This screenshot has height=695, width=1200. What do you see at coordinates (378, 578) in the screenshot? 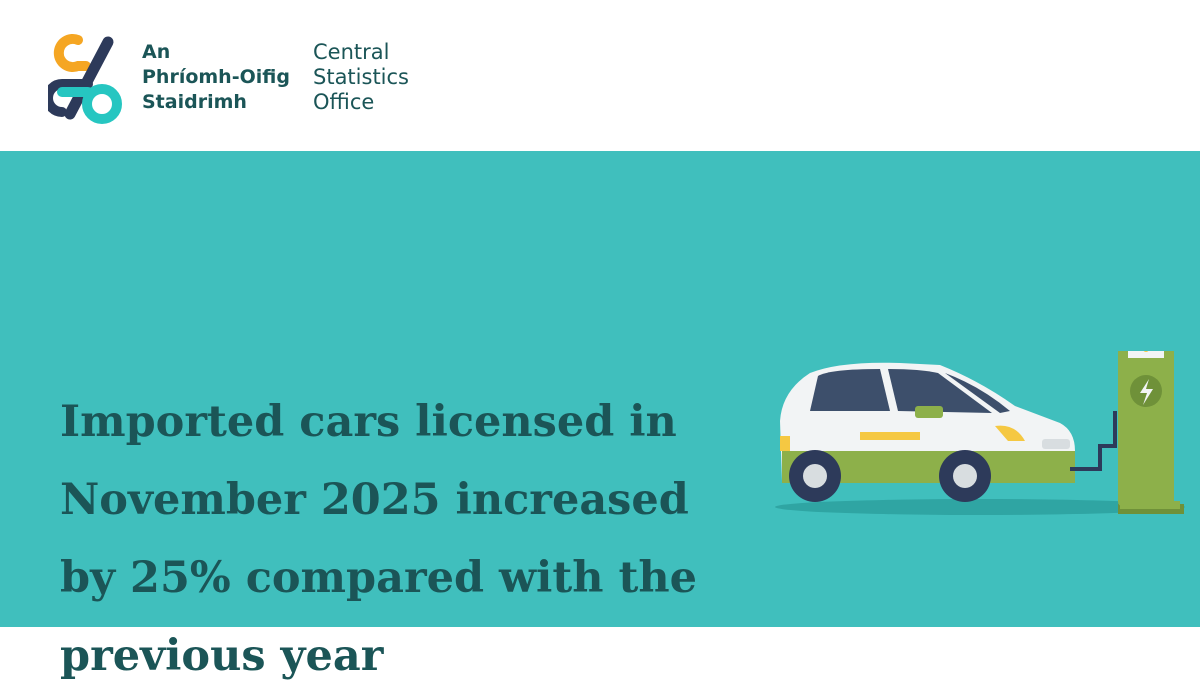
I see `headline-line: by 25% compared with the` at bounding box center [378, 578].